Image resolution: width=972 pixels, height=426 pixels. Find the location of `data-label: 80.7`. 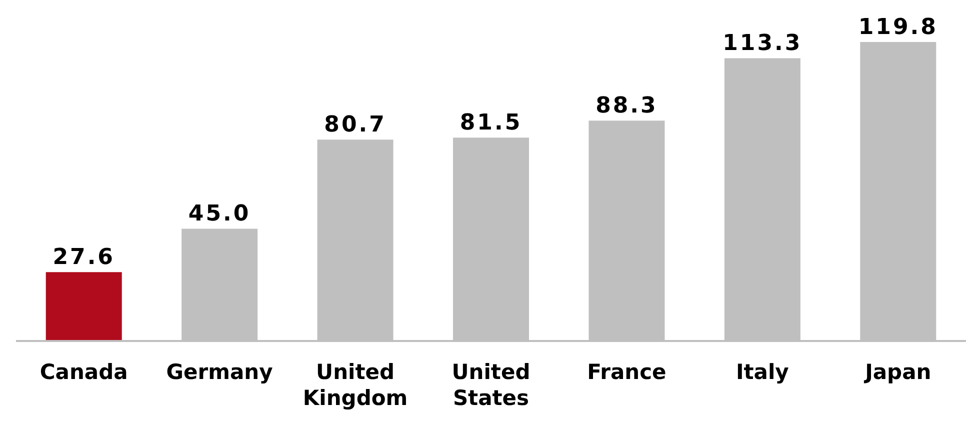

data-label: 80.7 is located at coordinates (355, 125).